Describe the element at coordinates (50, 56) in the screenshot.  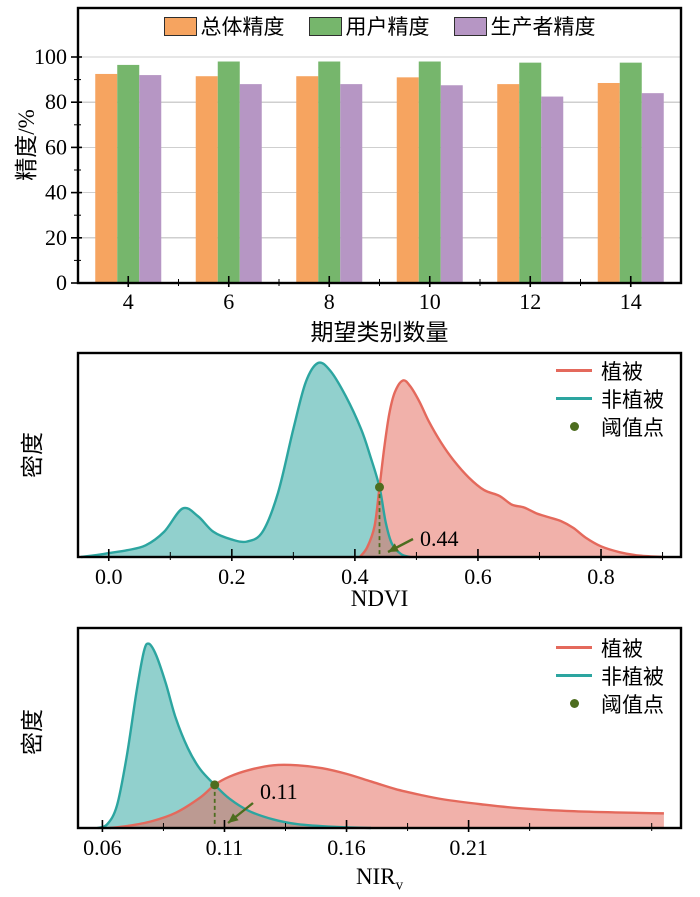
I see `y-tick-label: 100` at that location.